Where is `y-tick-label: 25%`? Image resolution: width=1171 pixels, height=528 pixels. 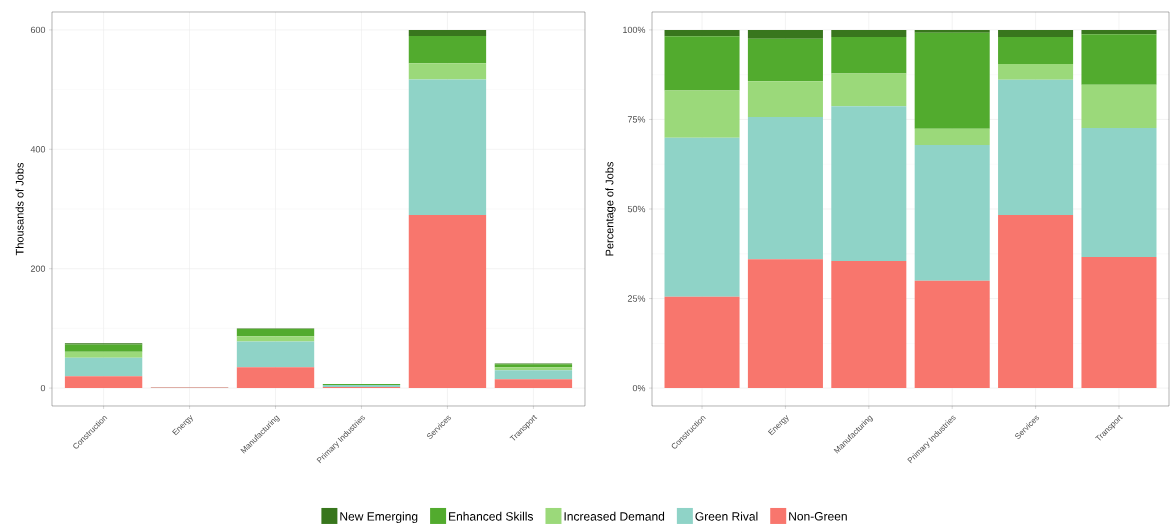
y-tick-label: 25% is located at coordinates (636, 298).